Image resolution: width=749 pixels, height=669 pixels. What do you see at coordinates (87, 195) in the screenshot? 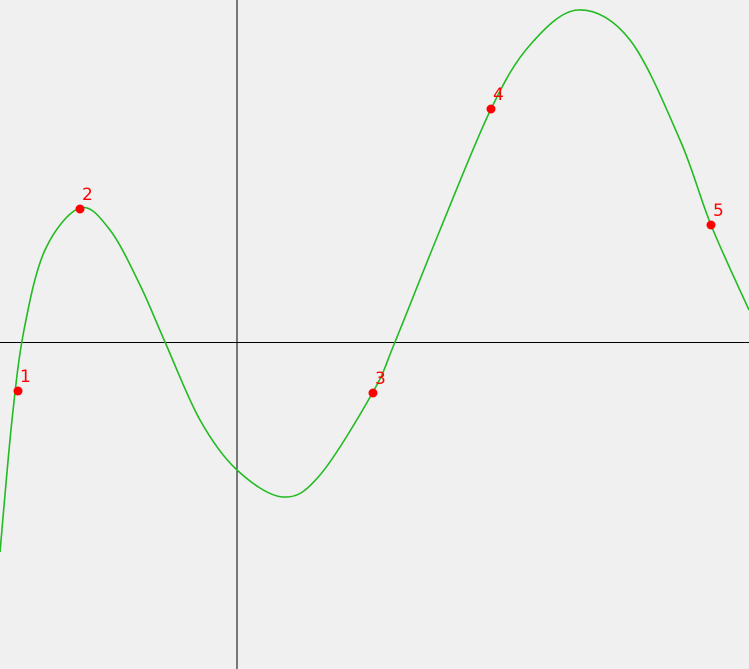
I see `point-label: 2` at bounding box center [87, 195].